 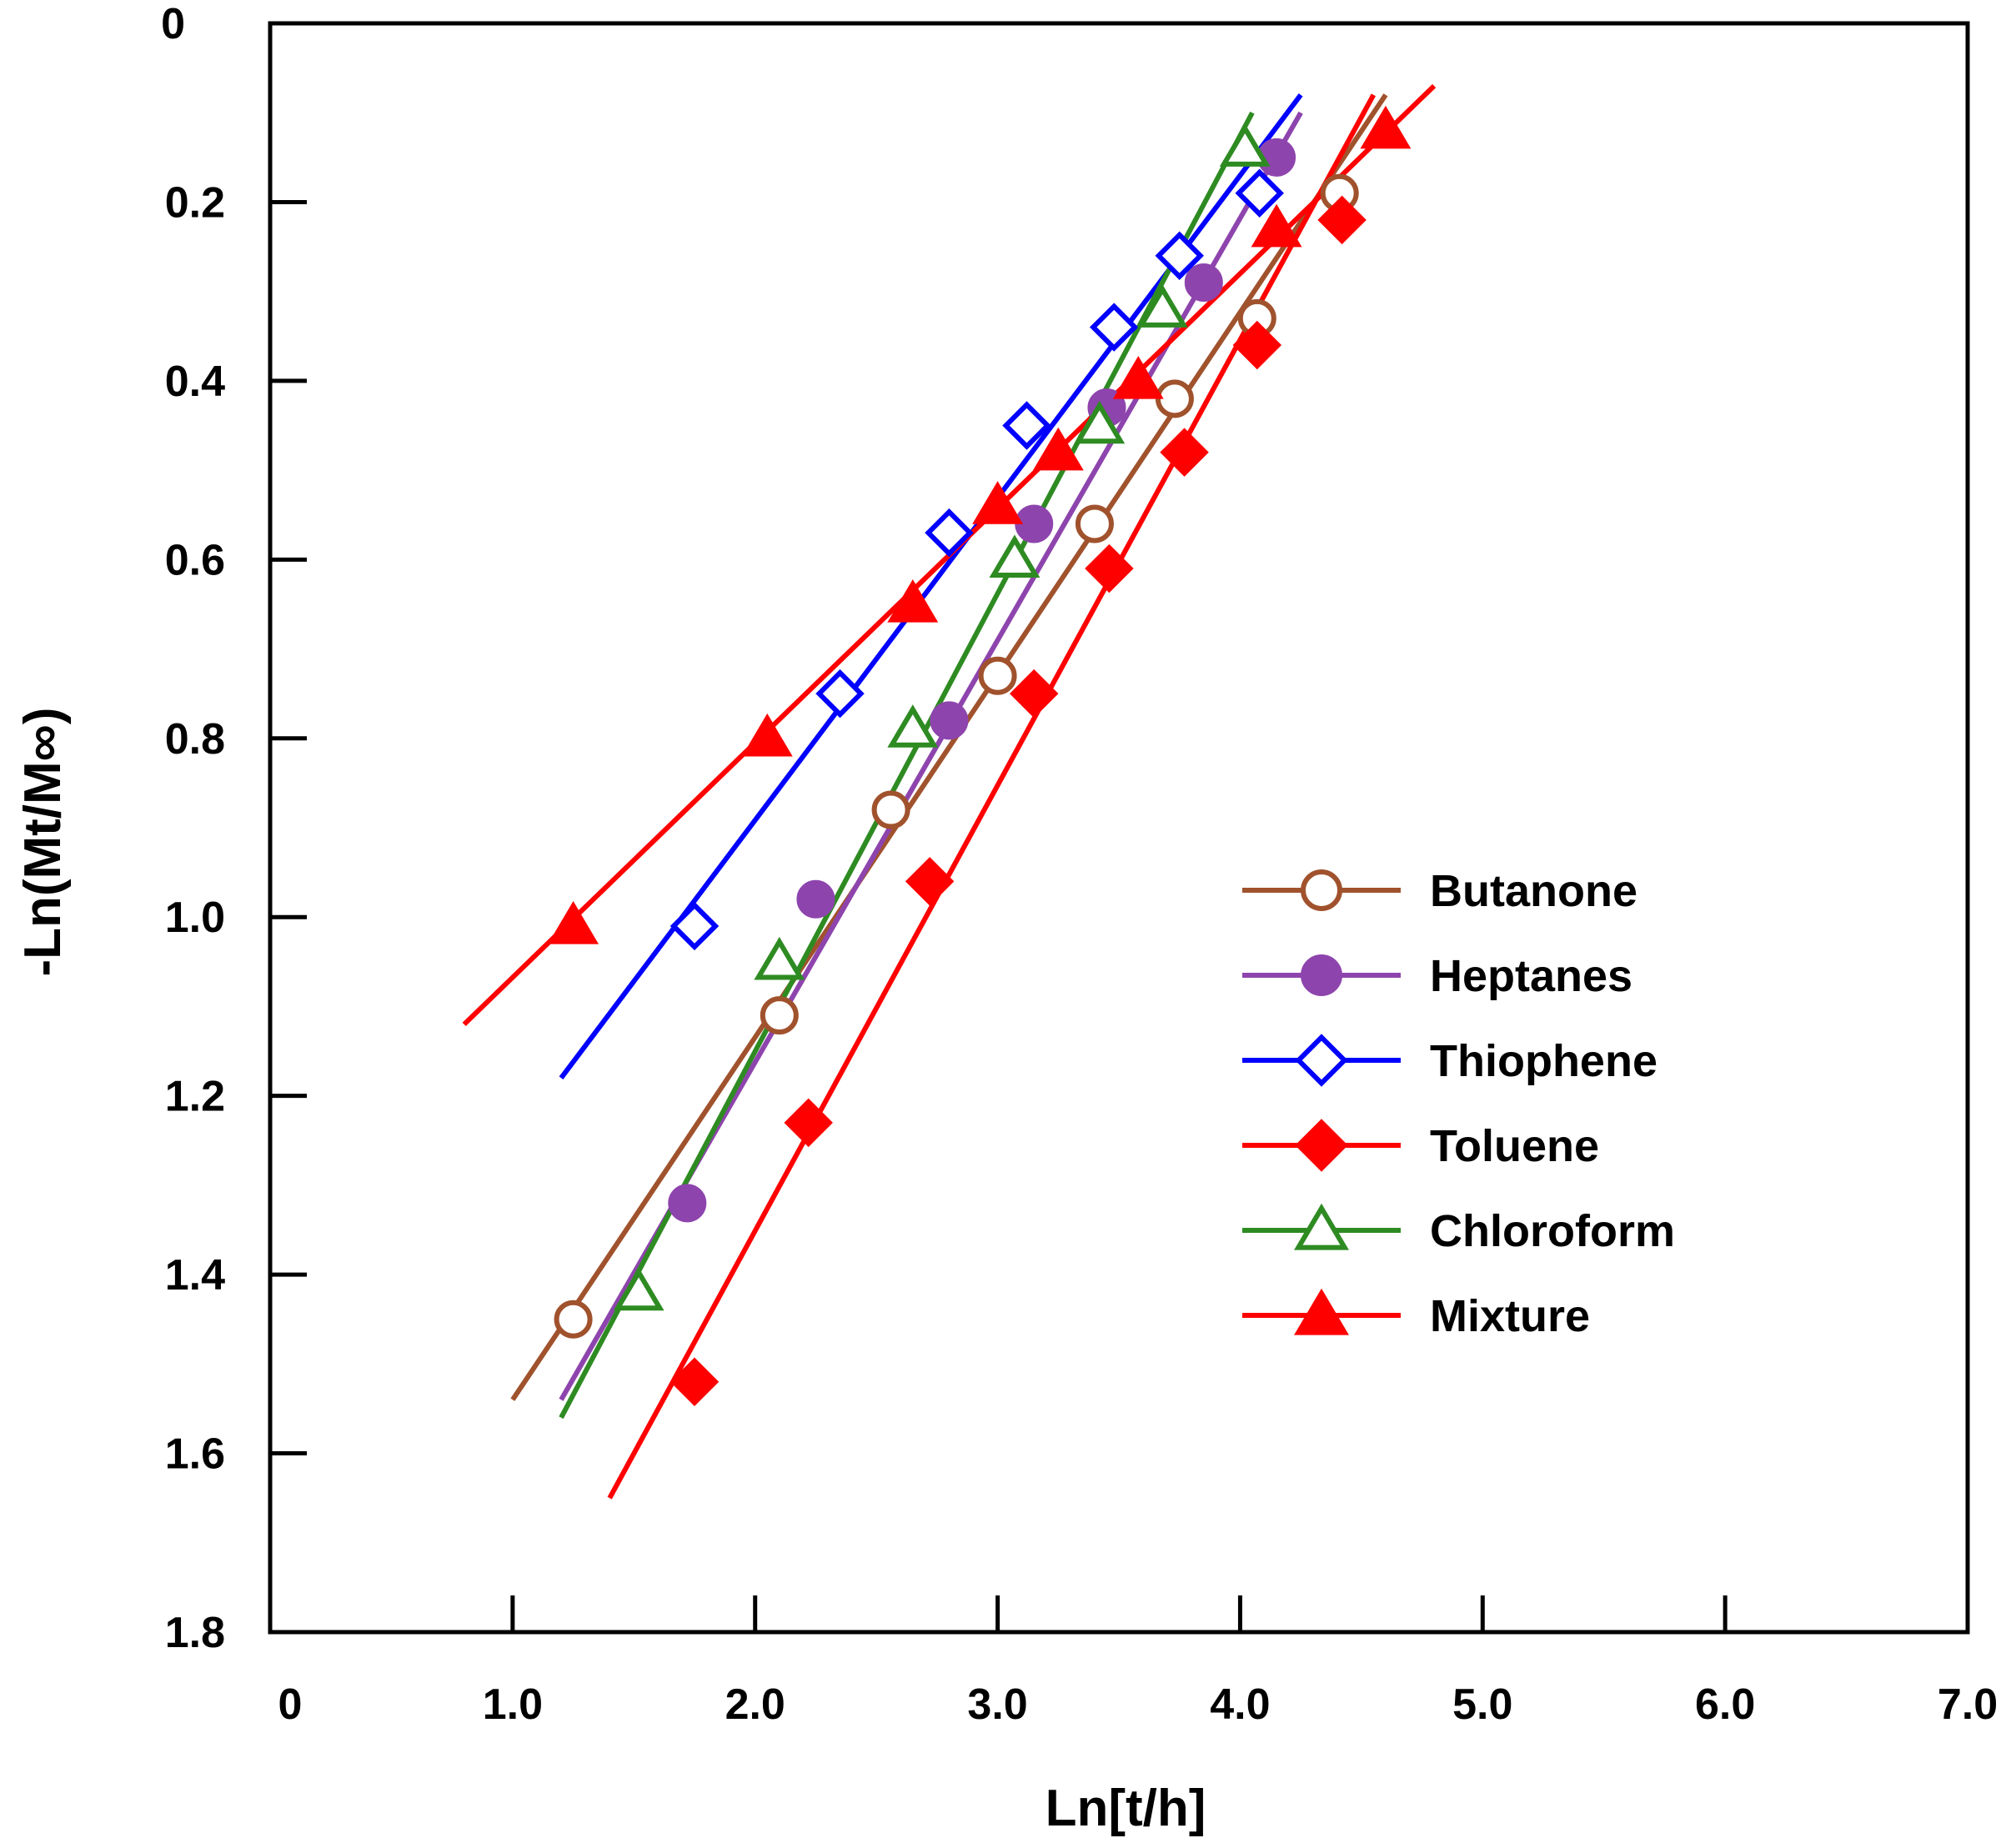 What do you see at coordinates (1321, 890) in the screenshot?
I see `legend-butanone-marker` at bounding box center [1321, 890].